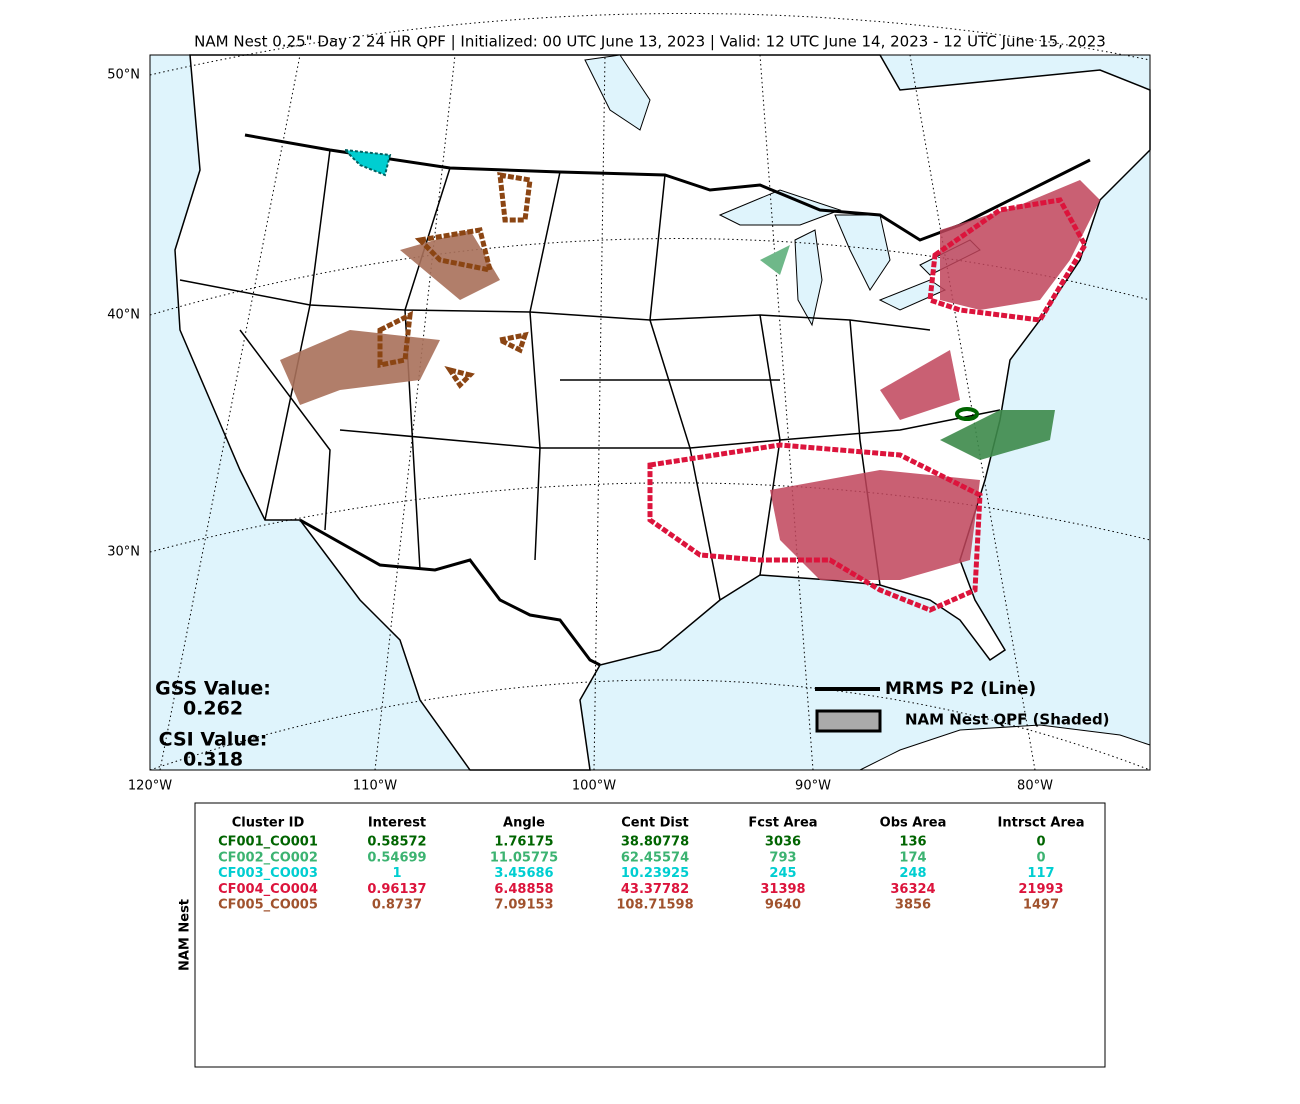 This screenshot has width=1300, height=1104. Describe the element at coordinates (396, 857) in the screenshot. I see `table-cell: 0.54699` at that location.